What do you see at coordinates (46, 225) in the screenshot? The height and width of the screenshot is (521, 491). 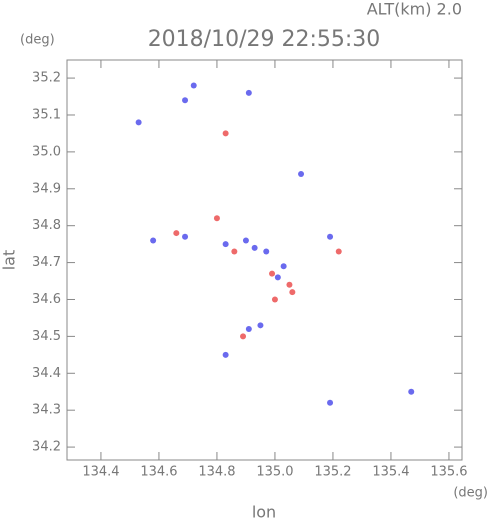 I see `y-tick-label: 34.8` at bounding box center [46, 225].